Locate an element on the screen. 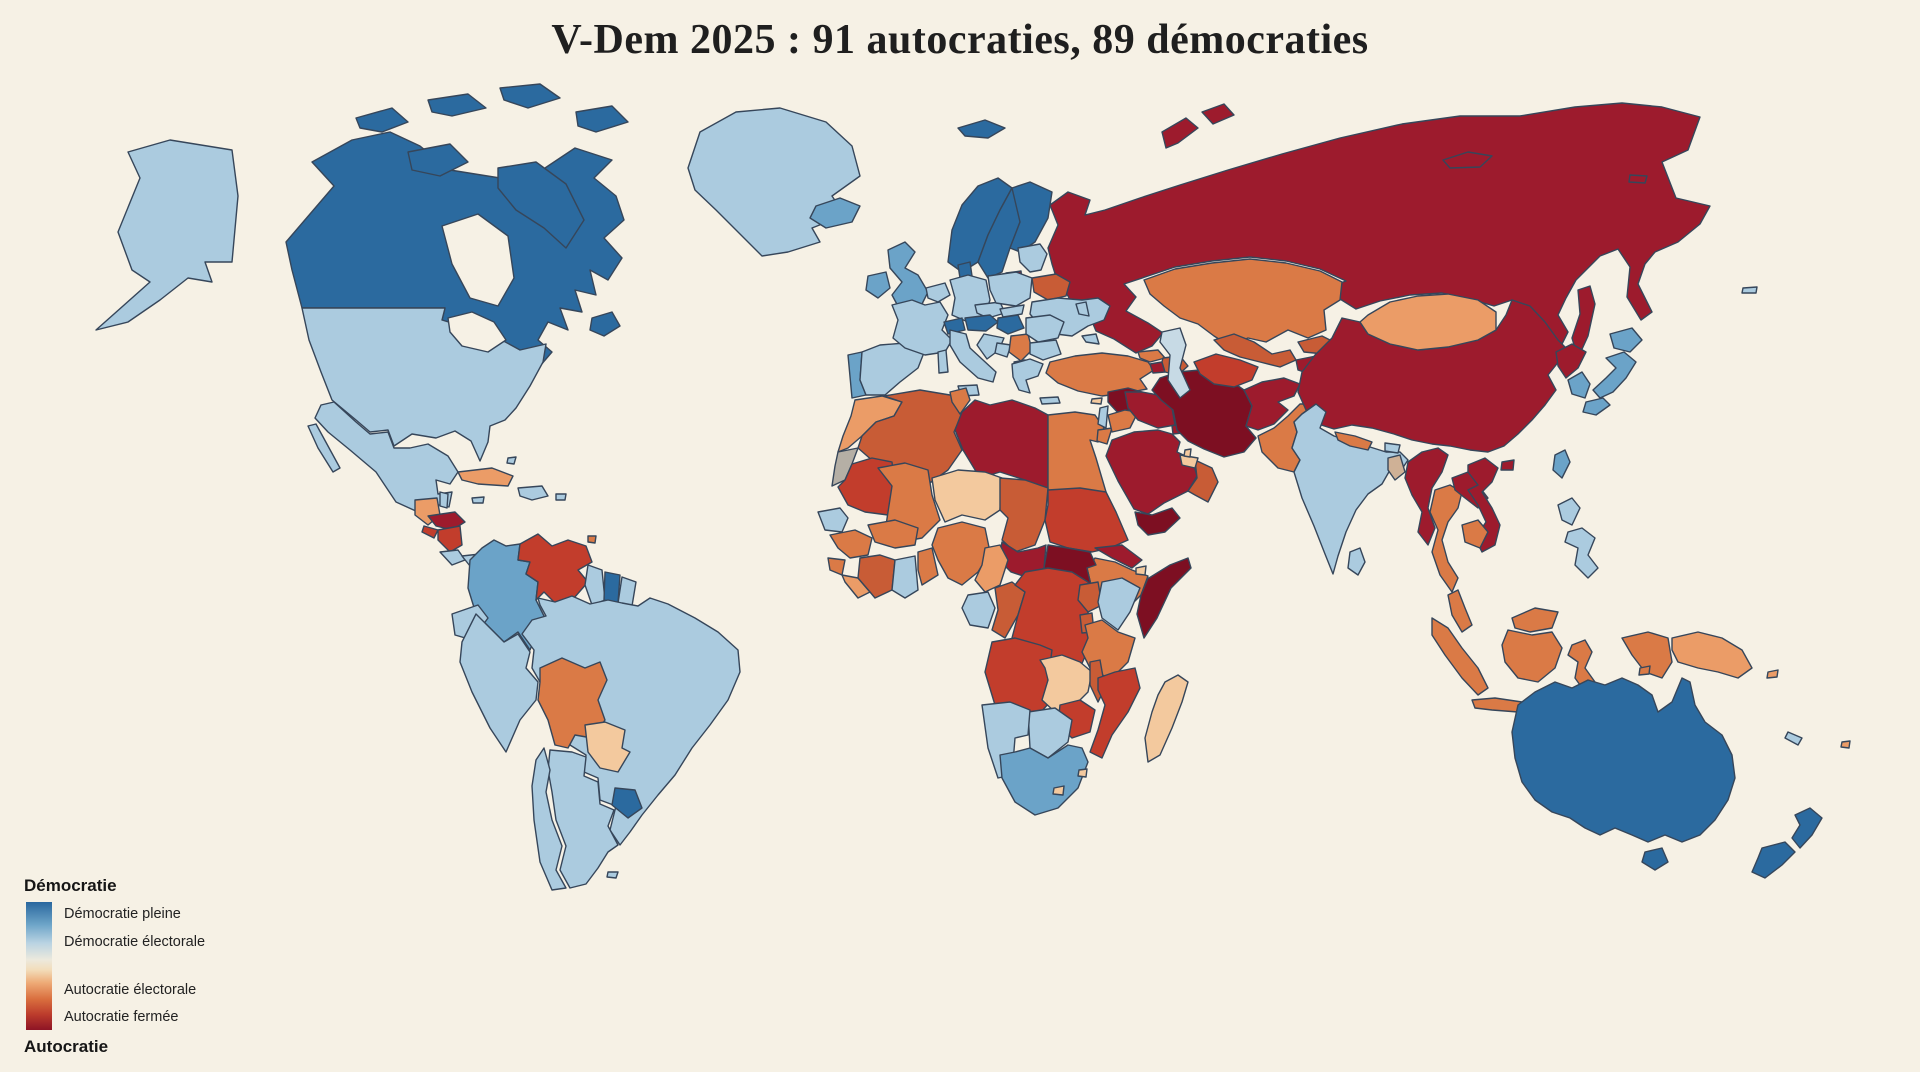 The width and height of the screenshot is (1920, 1072). region-israel-lebanon is located at coordinates (1103, 417).